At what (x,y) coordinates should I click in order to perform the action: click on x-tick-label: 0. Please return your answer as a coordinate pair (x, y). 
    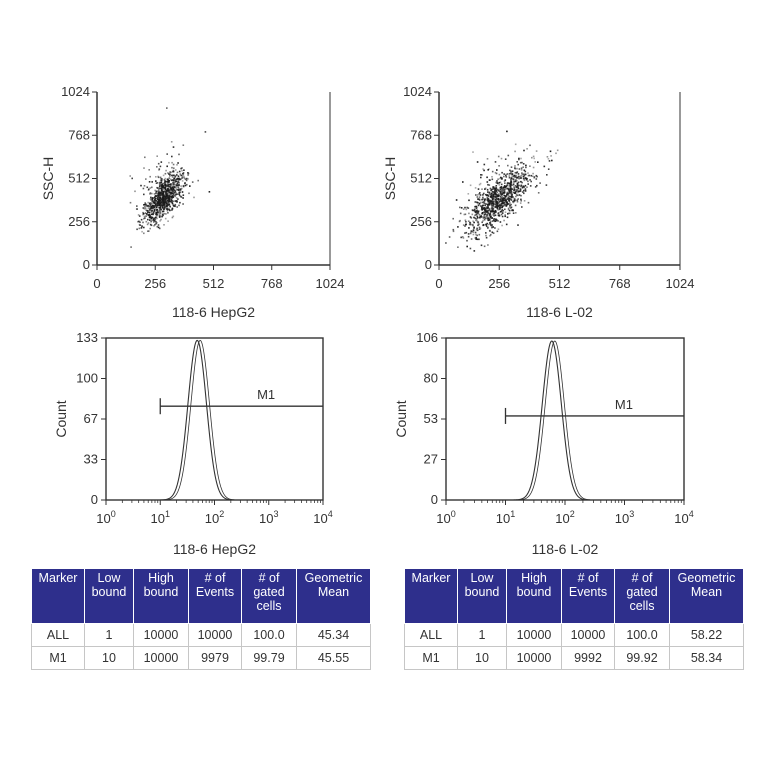
    Looking at the image, I should click on (438, 283).